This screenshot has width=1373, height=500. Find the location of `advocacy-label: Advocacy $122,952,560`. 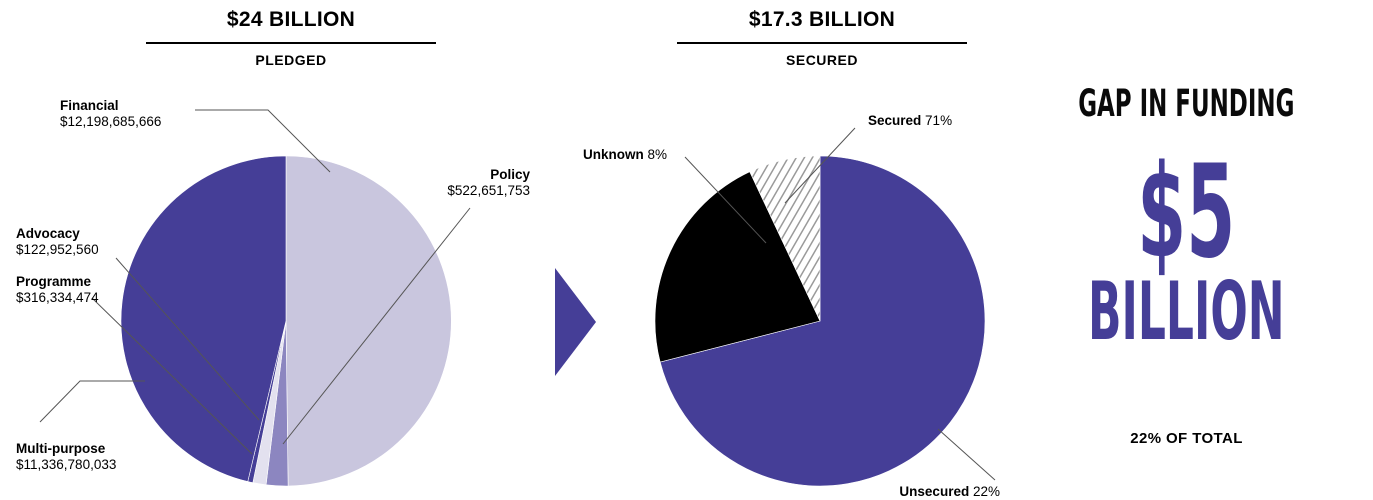

advocacy-label: Advocacy $122,952,560 is located at coordinates (57, 242).